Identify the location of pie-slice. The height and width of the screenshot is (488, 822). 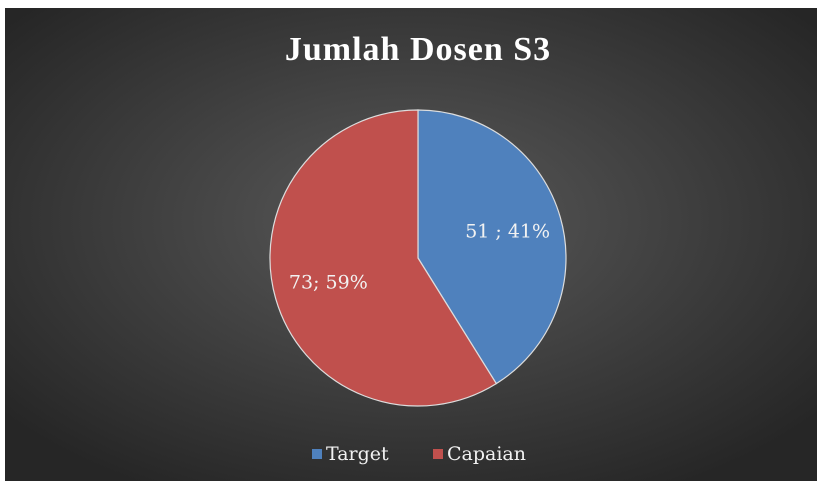
(492, 247).